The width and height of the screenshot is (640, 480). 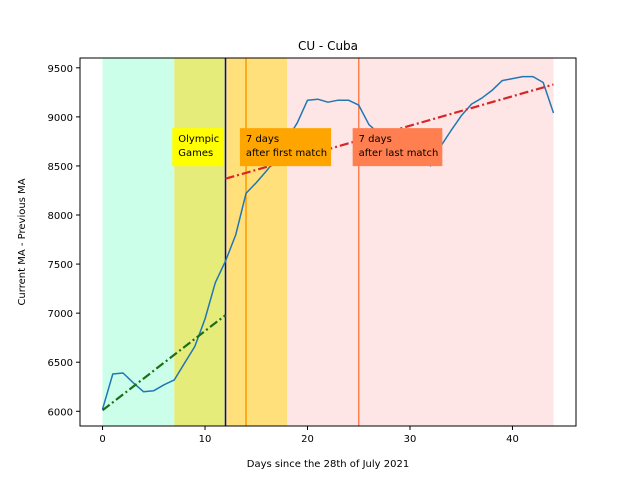 I want to click on y-tick-label-1: 6500, so click(x=60, y=363).